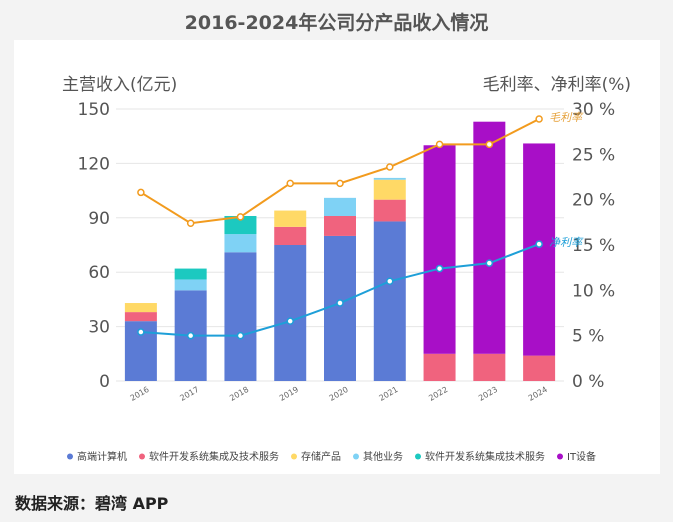  What do you see at coordinates (104, 382) in the screenshot?
I see `y-tick-label: 0` at bounding box center [104, 382].